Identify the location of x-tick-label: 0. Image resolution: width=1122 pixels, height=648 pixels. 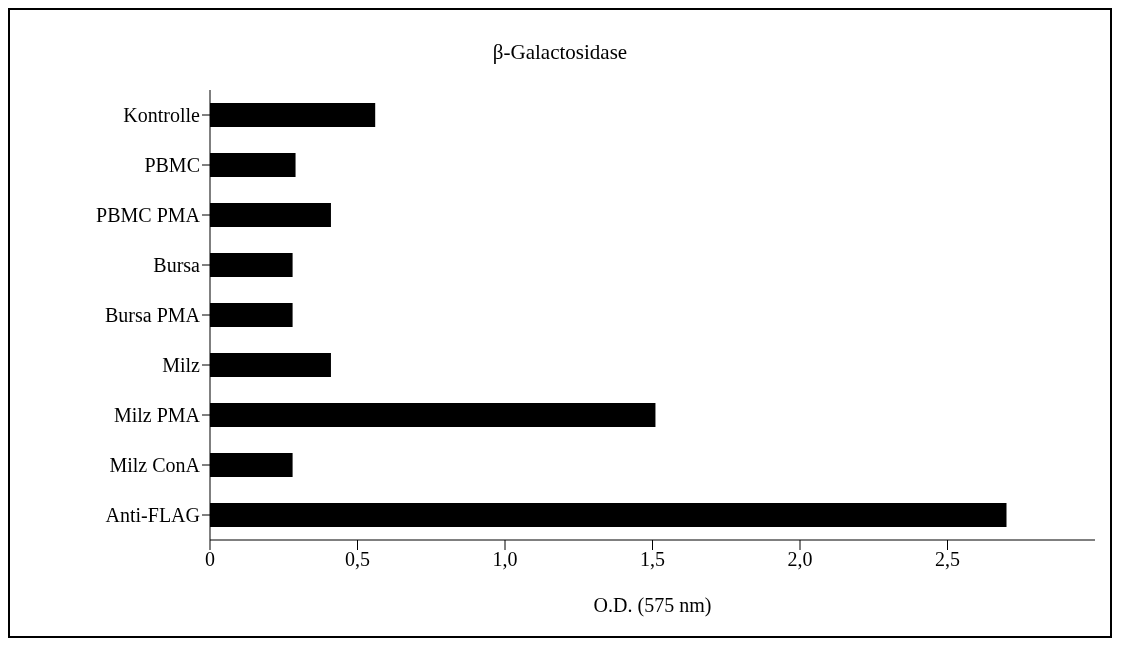
(210, 559).